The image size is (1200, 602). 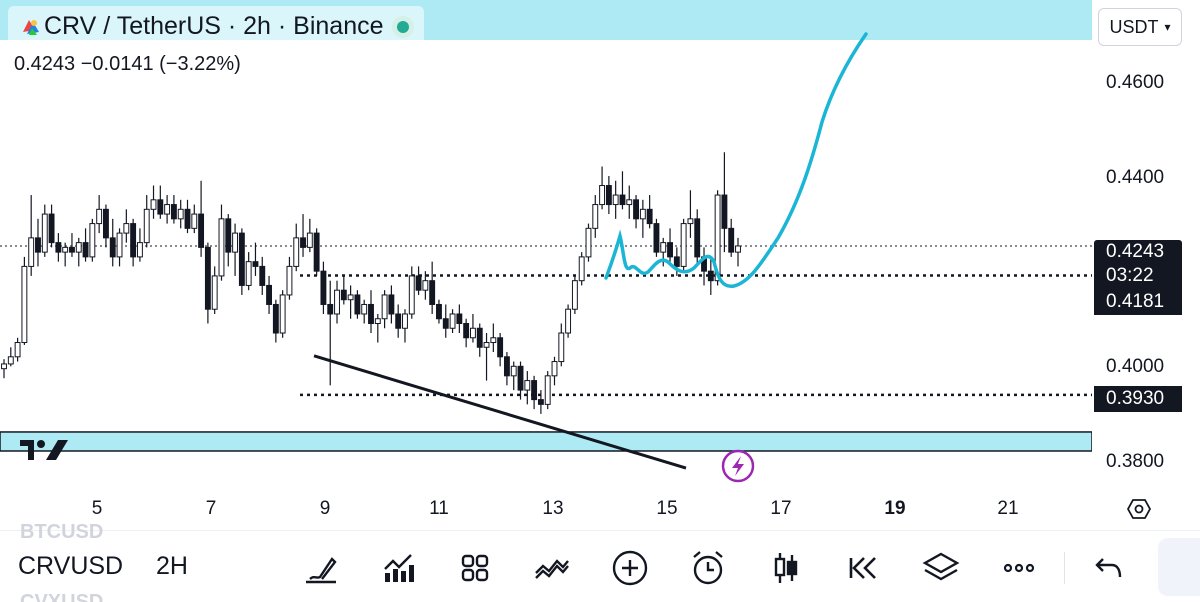 I want to click on lightning-icon, so click(x=738, y=466).